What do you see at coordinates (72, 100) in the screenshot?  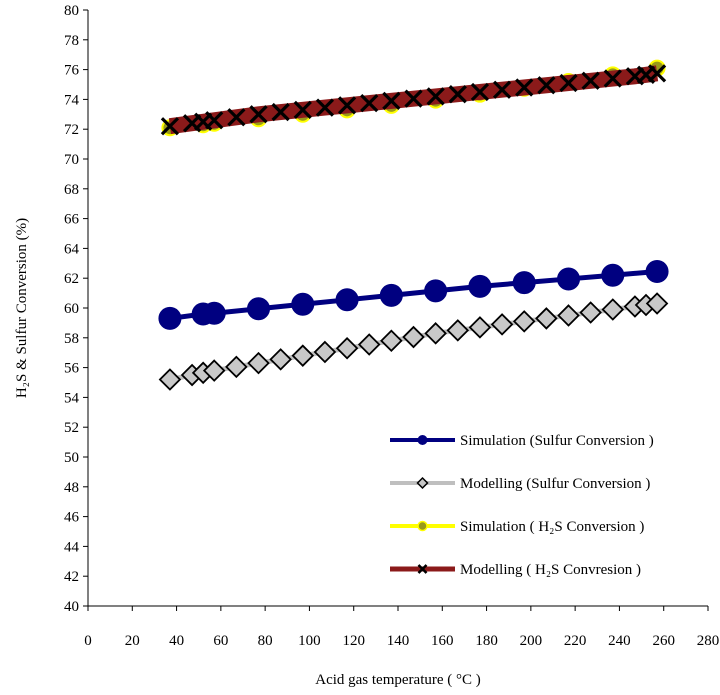 I see `y-tick-label: 74` at bounding box center [72, 100].